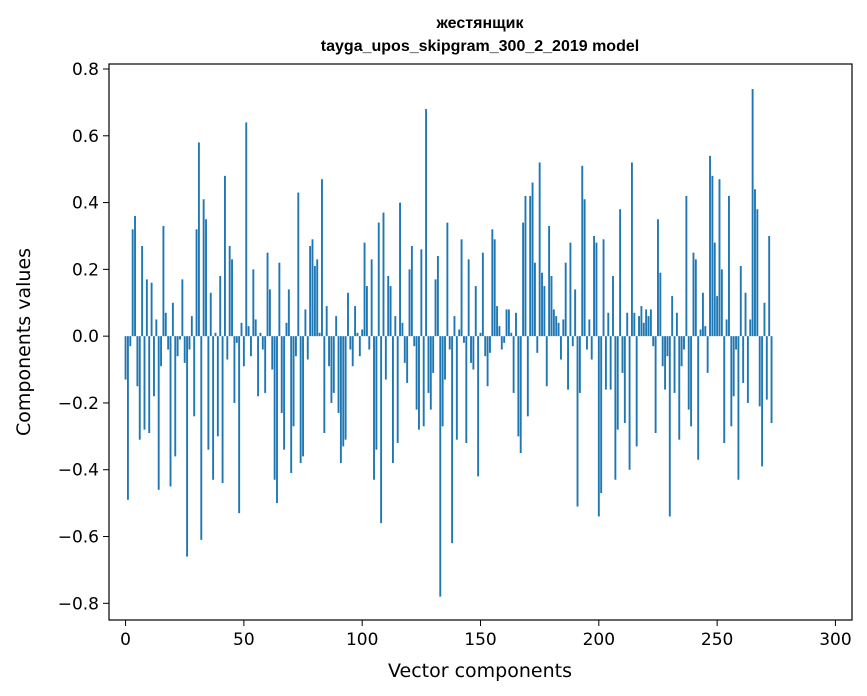  I want to click on x-axis: 0 50 100 150 200 250 300, so click(486, 635).